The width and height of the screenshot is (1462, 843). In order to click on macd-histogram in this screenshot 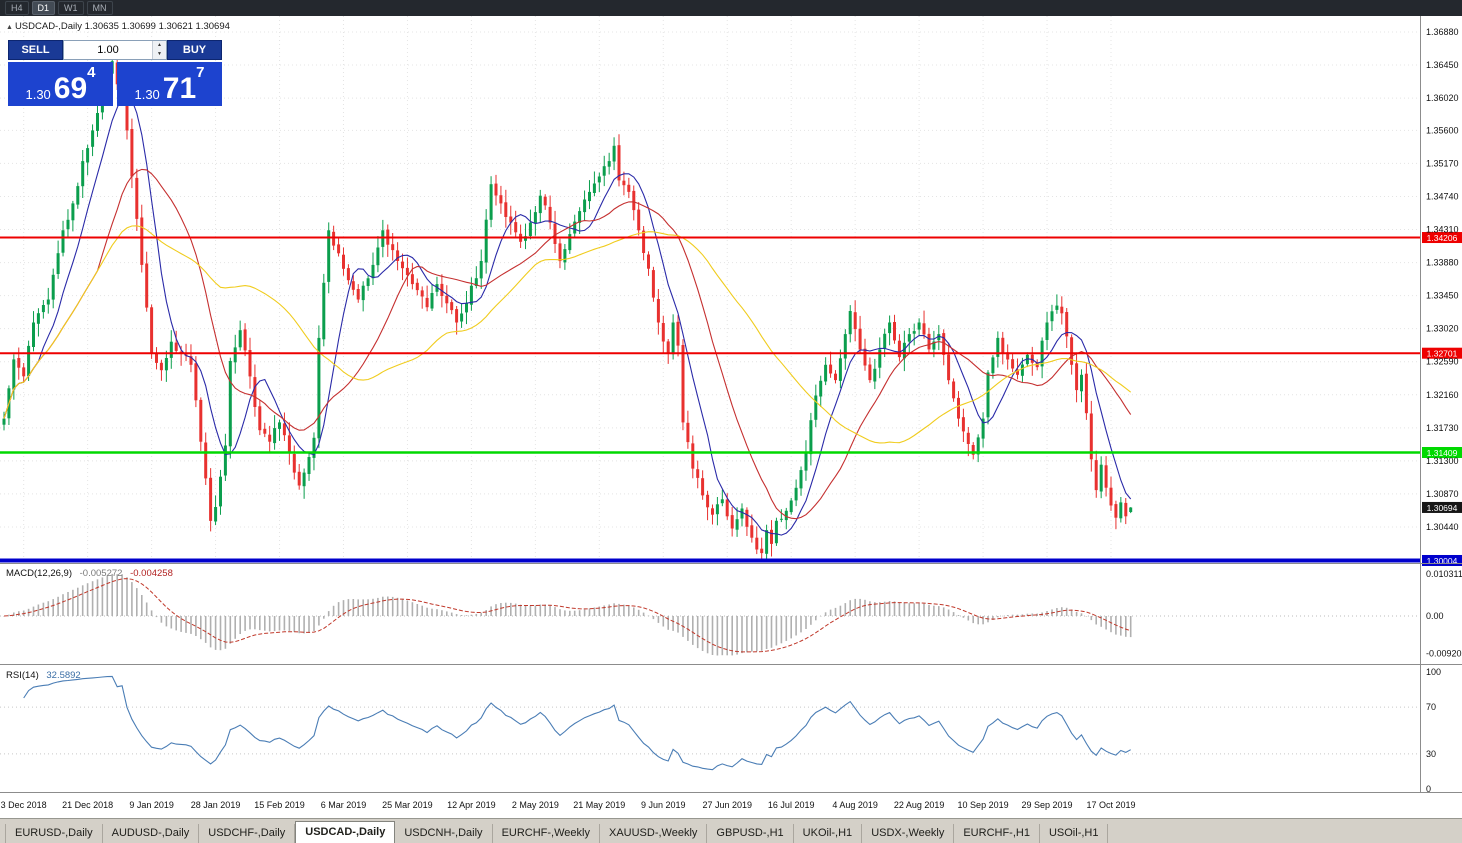, I will do `click(567, 614)`.